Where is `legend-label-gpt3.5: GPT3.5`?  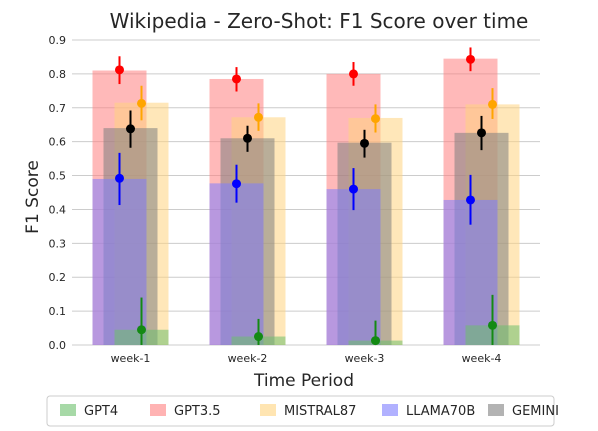 legend-label-gpt3.5: GPT3.5 is located at coordinates (197, 411).